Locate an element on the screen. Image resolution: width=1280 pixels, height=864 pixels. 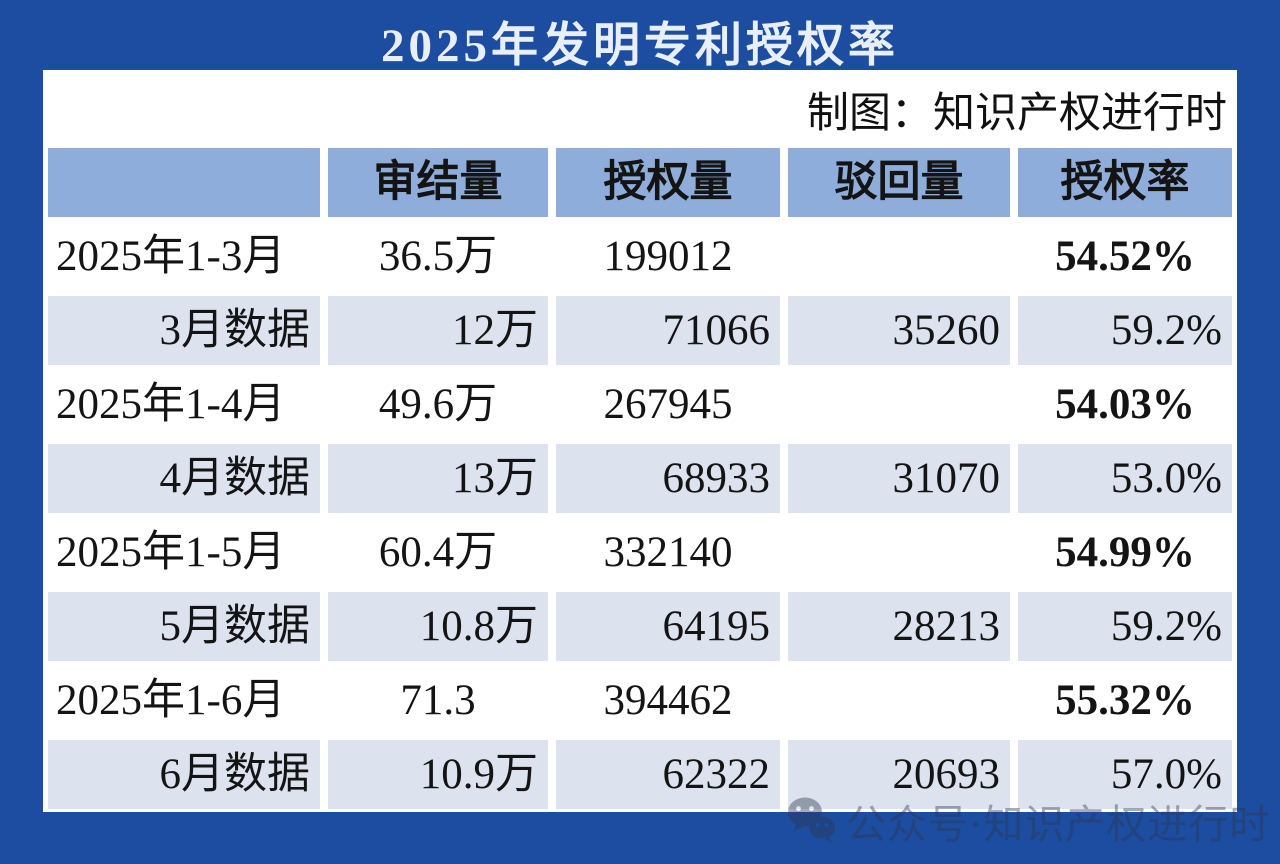
header-cell-examined: 审结量 is located at coordinates (438, 182).